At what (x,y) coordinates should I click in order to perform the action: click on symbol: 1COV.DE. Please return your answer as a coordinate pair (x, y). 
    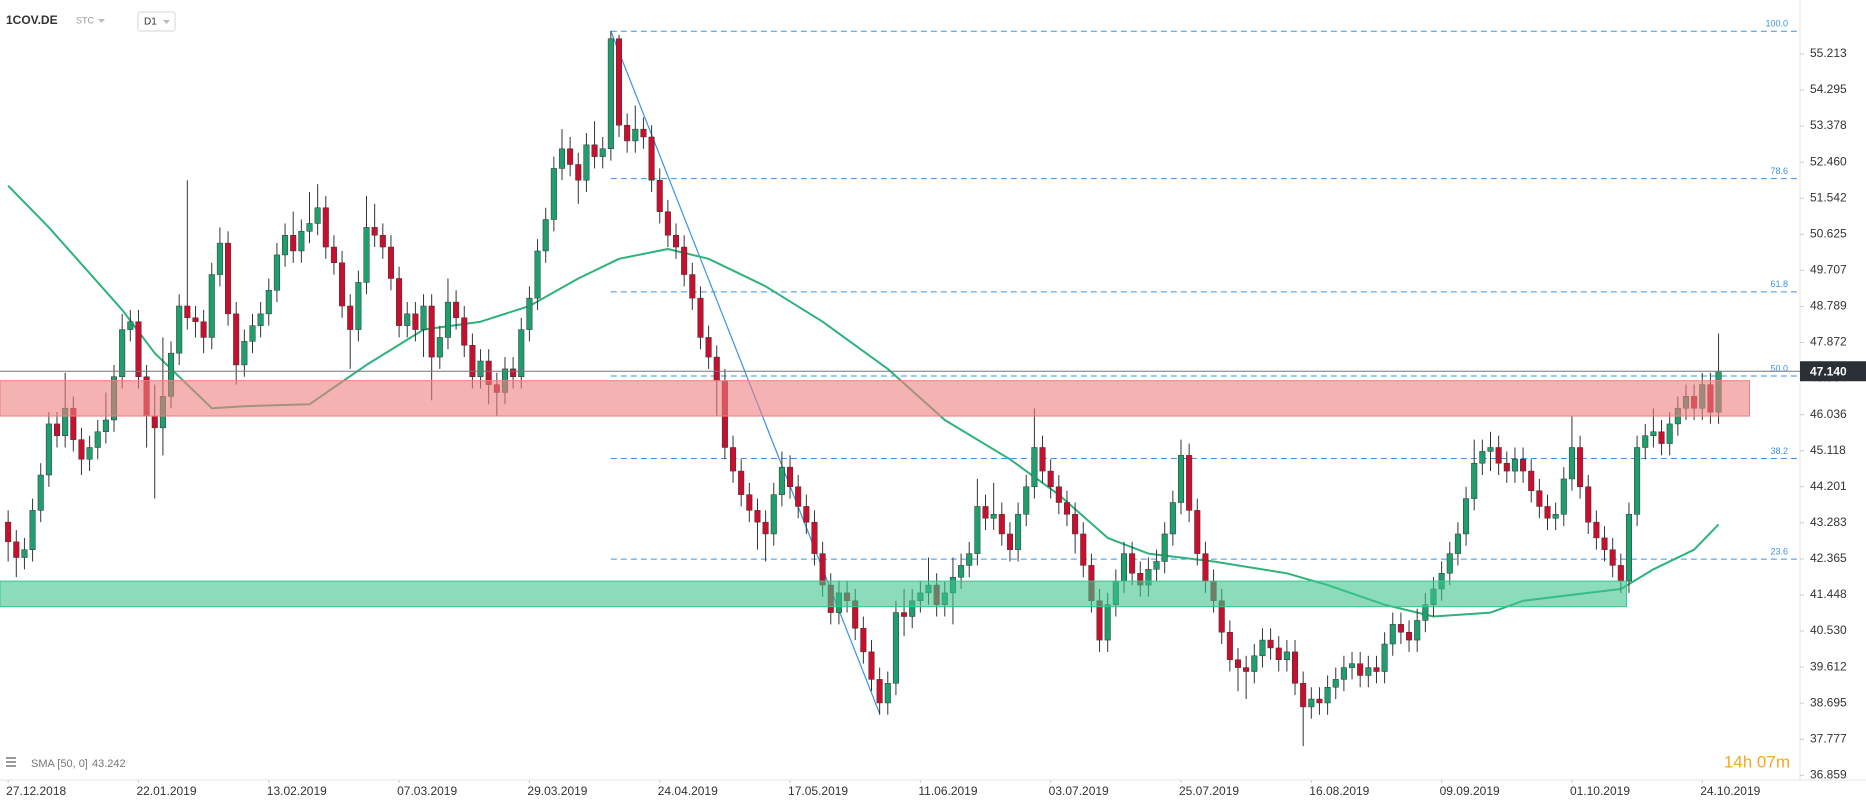
    Looking at the image, I should click on (32, 20).